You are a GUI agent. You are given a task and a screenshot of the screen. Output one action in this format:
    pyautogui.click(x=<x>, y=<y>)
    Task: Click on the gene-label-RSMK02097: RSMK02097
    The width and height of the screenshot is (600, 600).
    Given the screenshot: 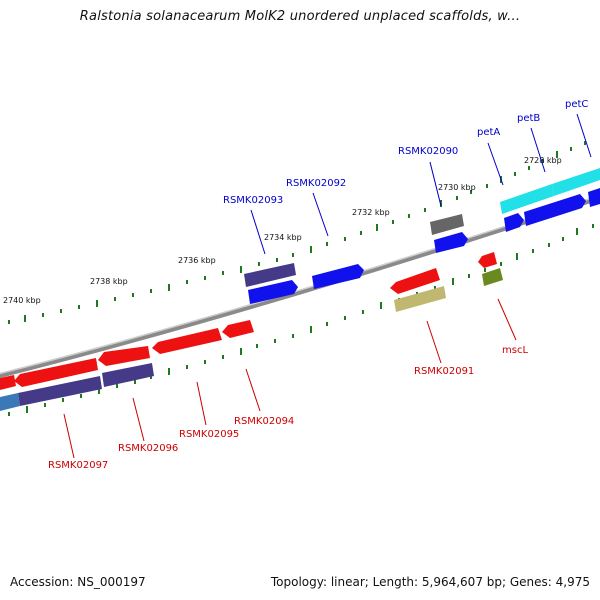 What is the action you would take?
    pyautogui.click(x=78, y=465)
    